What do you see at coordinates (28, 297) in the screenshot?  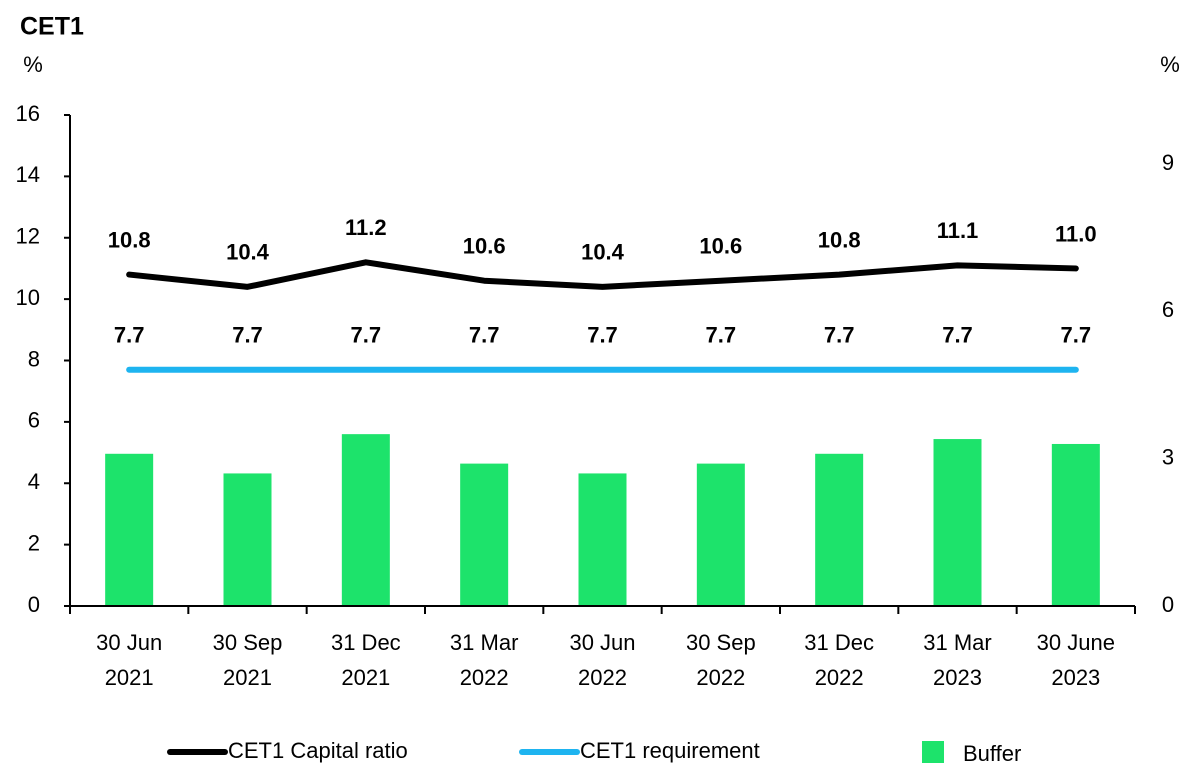 I see `y-tick-label: 10` at bounding box center [28, 297].